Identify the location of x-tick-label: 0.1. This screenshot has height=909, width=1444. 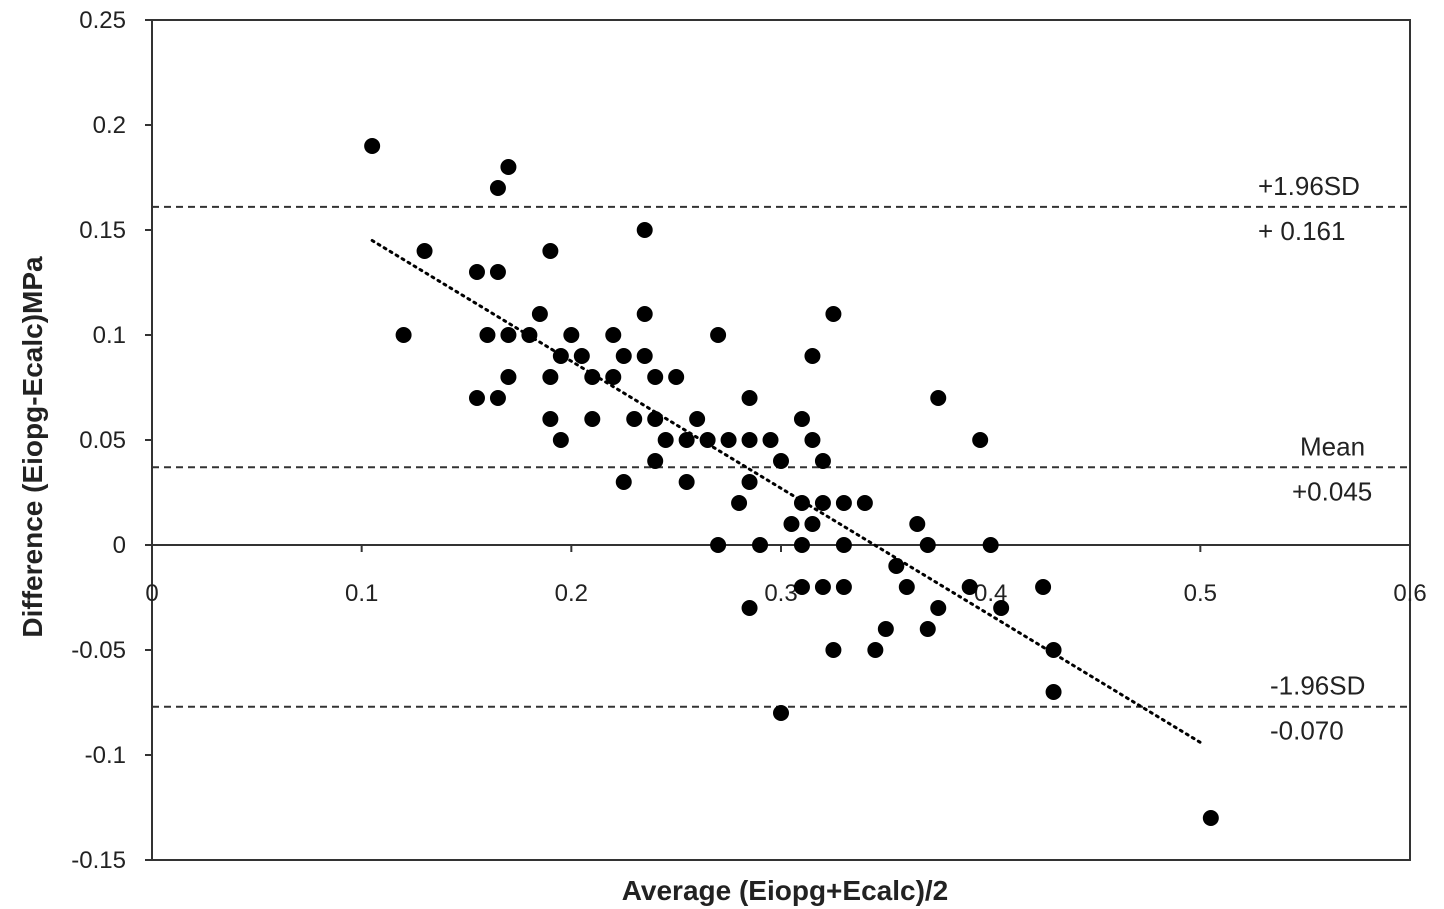
(361, 593).